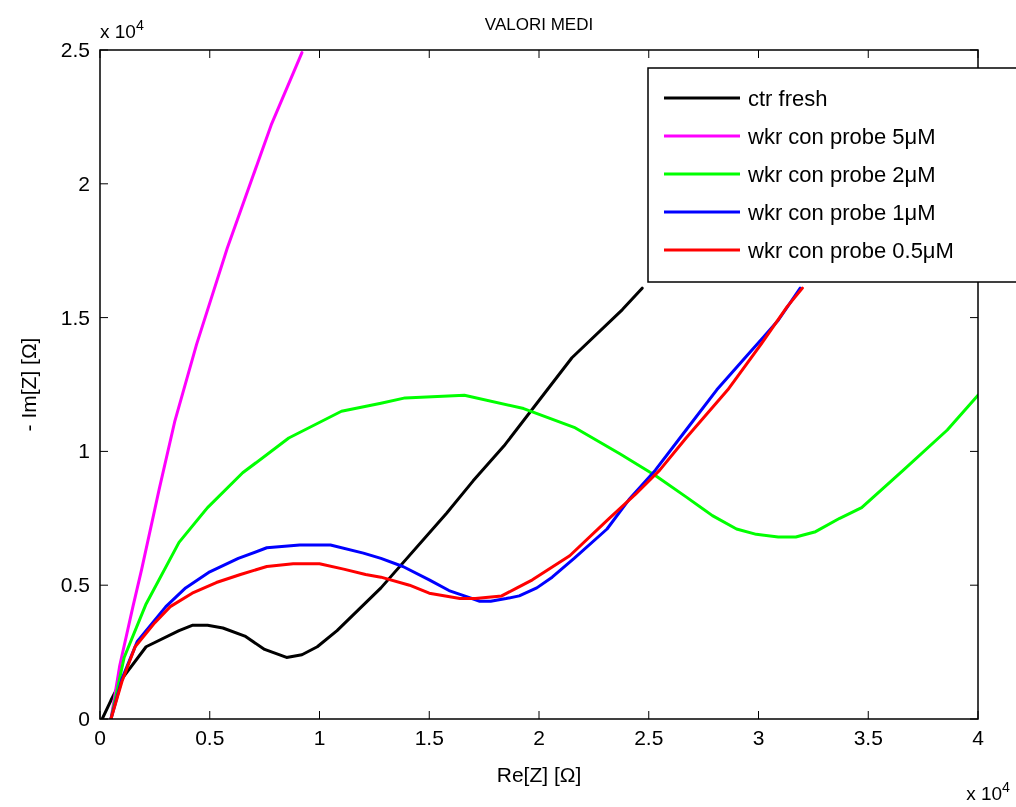 This screenshot has width=1016, height=807. I want to click on x-tick-label: 2.5, so click(649, 737).